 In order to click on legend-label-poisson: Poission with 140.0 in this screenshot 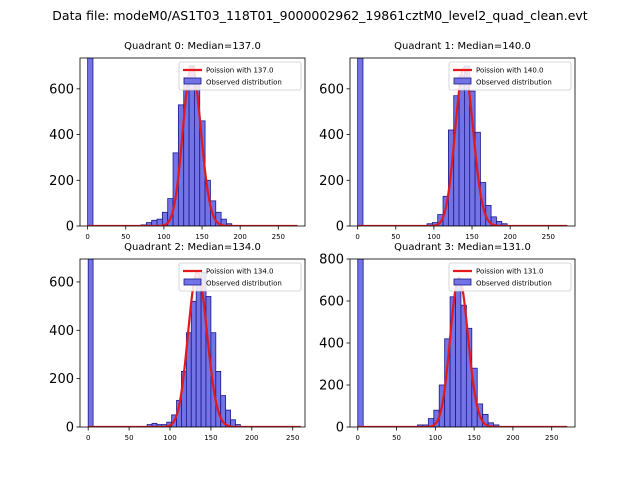, I will do `click(510, 71)`.